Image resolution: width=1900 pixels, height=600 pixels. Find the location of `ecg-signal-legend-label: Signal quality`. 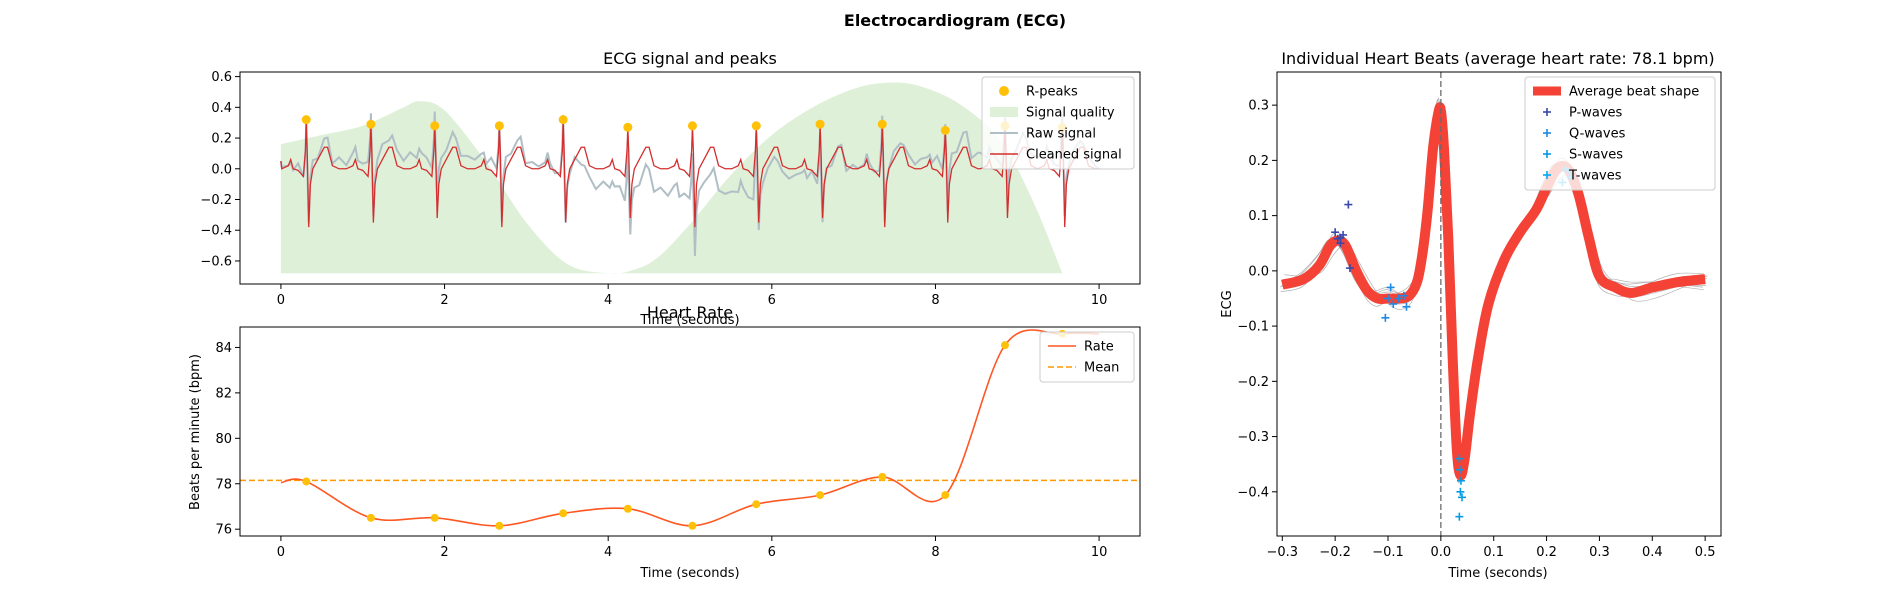

ecg-signal-legend-label: Signal quality is located at coordinates (1070, 113).